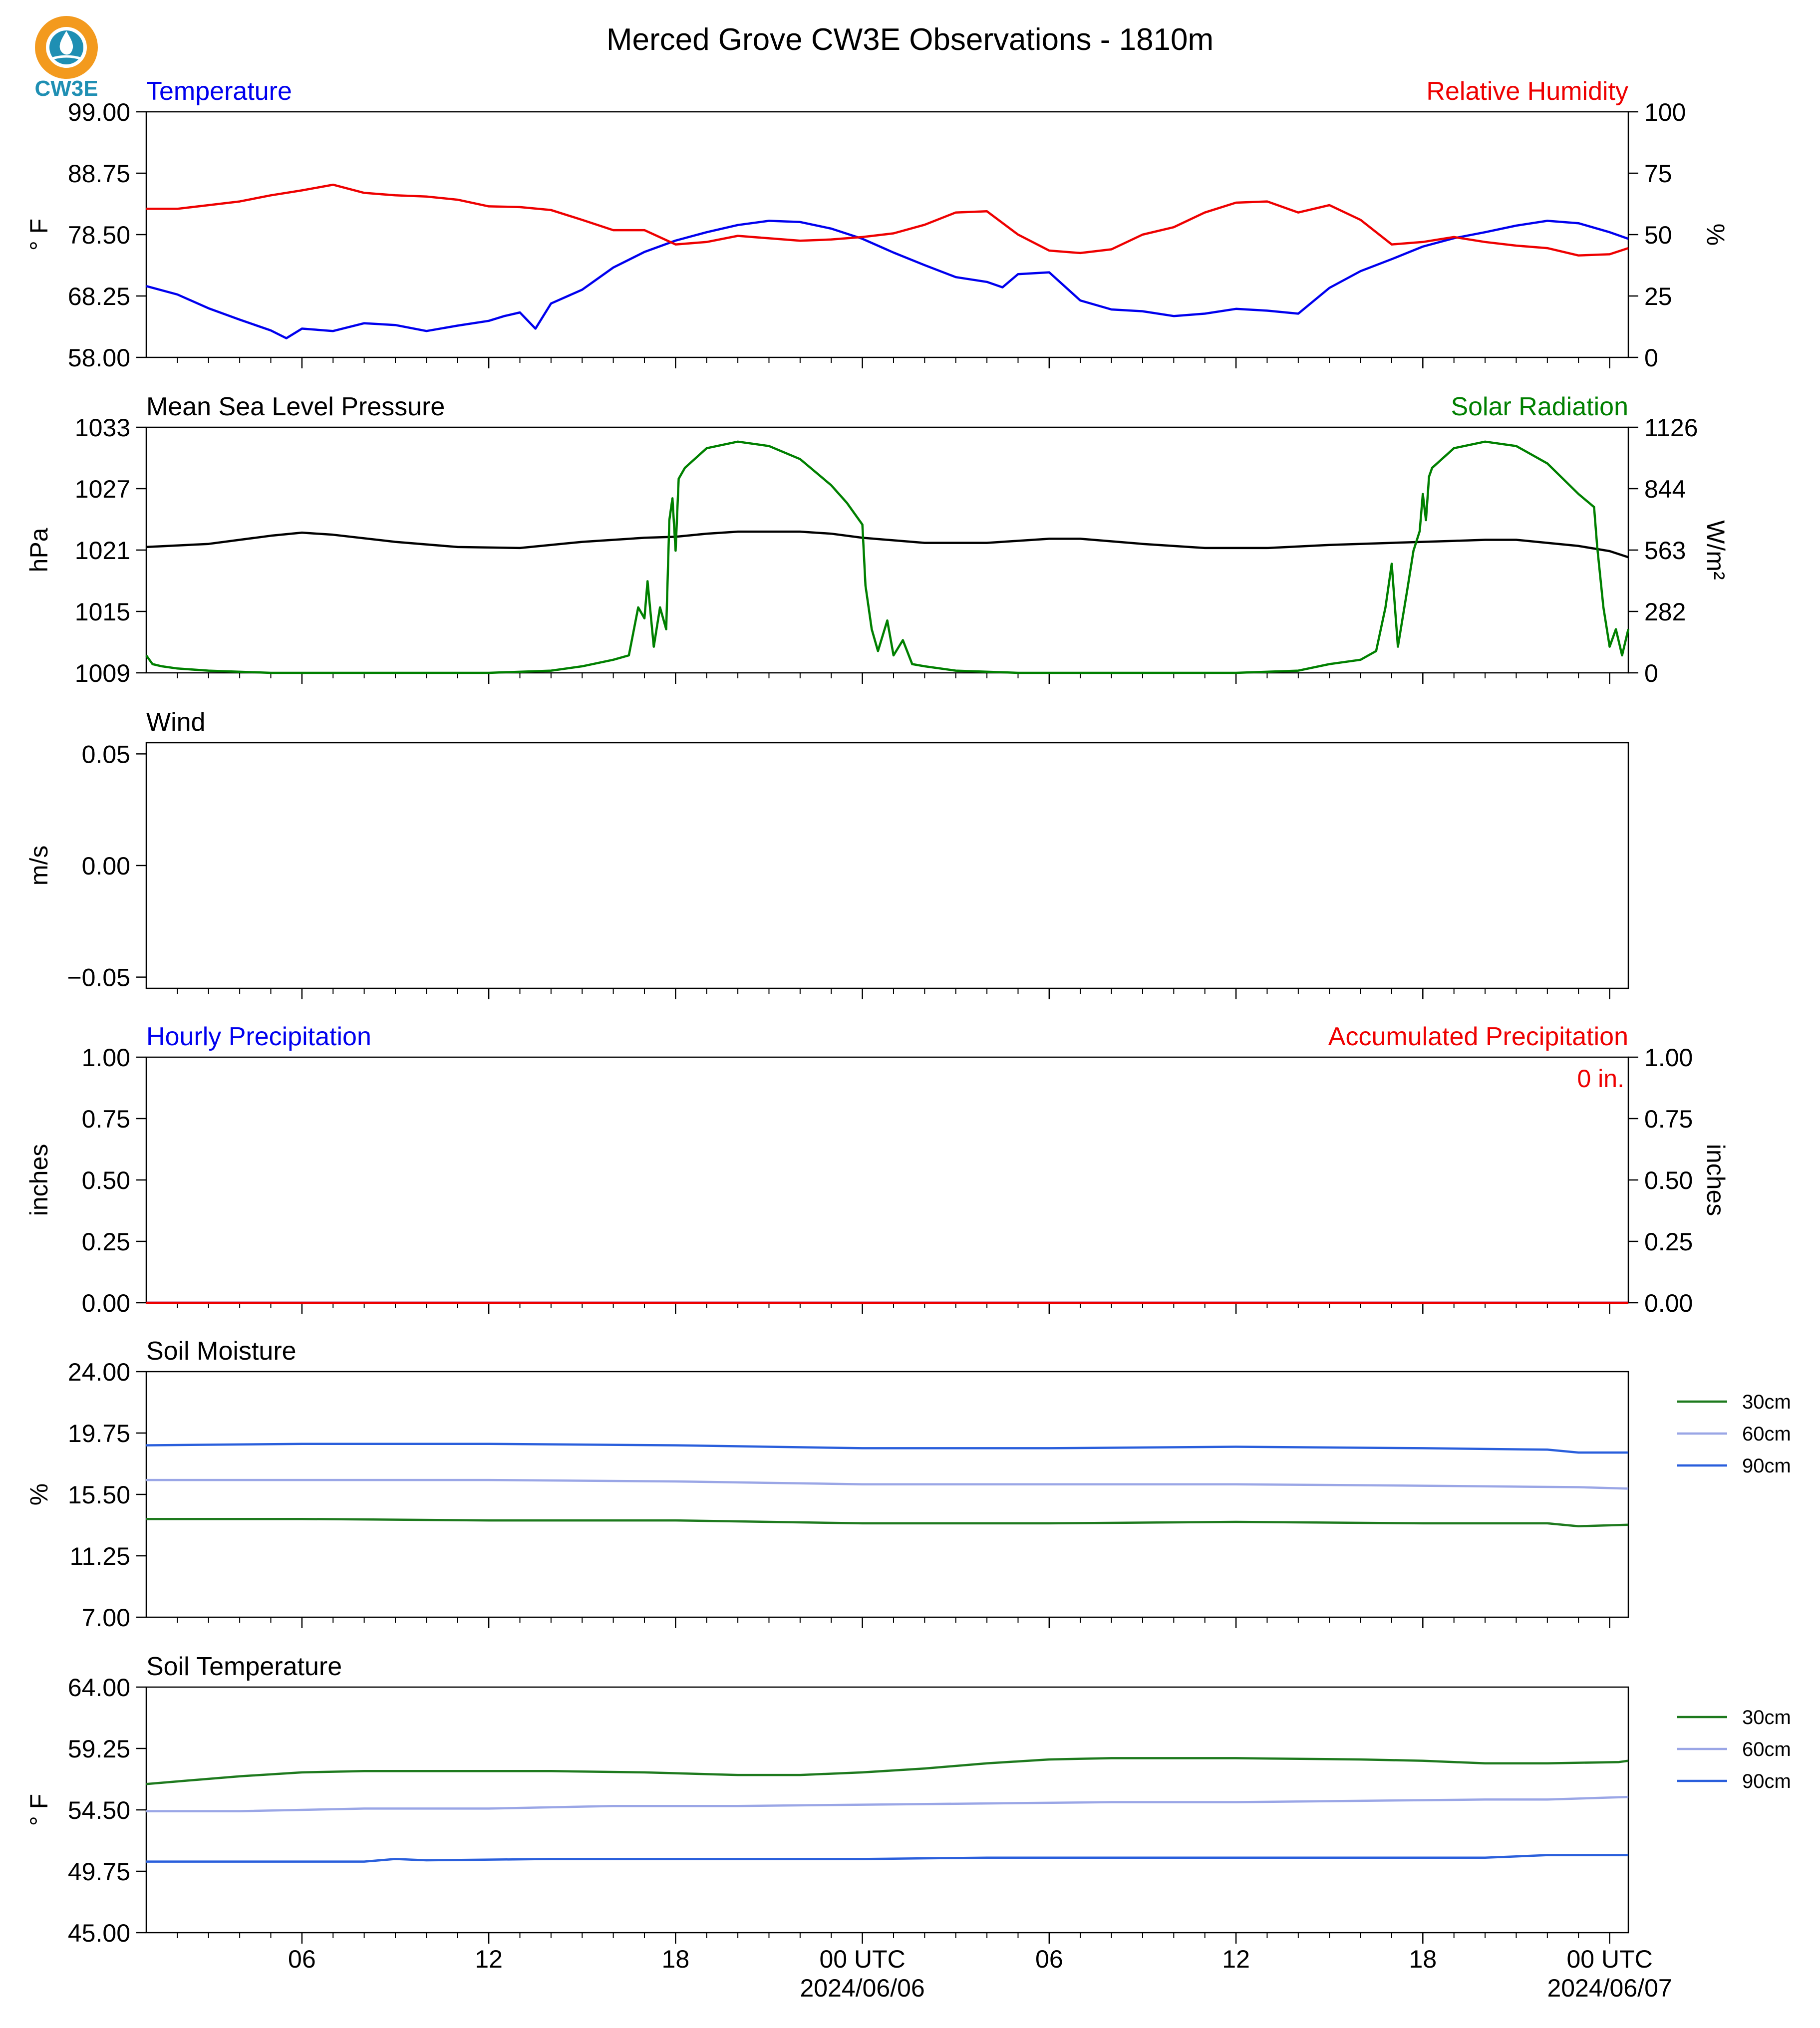 Image resolution: width=1820 pixels, height=2028 pixels. What do you see at coordinates (99, 358) in the screenshot?
I see `y-left-tick-label: 58.00` at bounding box center [99, 358].